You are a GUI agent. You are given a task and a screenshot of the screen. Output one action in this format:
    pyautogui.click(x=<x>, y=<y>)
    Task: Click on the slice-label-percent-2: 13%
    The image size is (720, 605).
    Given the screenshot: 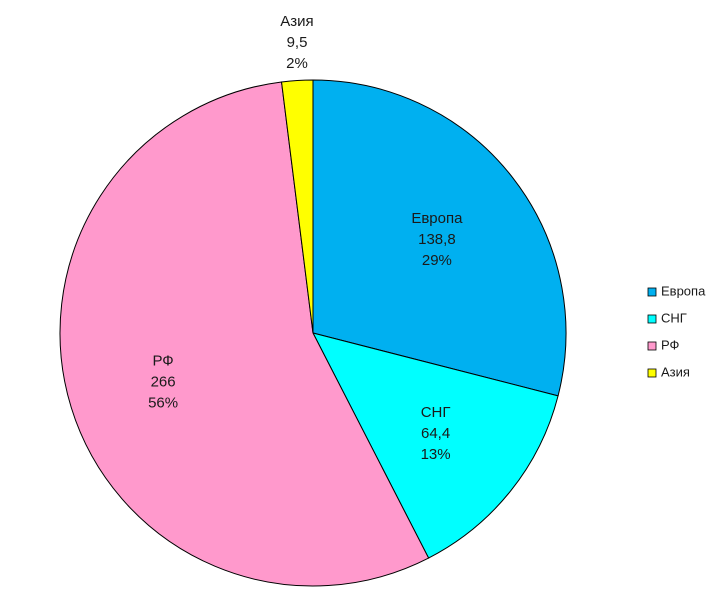 What is the action you would take?
    pyautogui.click(x=436, y=454)
    